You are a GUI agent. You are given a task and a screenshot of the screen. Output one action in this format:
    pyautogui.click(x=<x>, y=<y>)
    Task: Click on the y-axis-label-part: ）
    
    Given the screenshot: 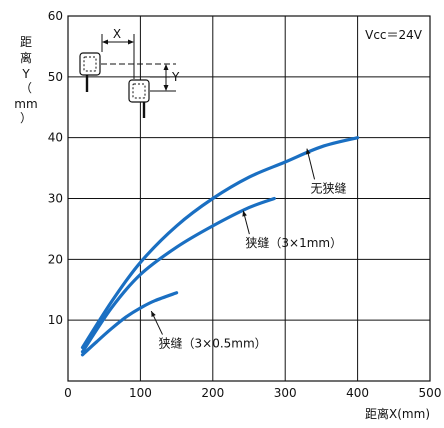 What is the action you would take?
    pyautogui.click(x=26, y=118)
    